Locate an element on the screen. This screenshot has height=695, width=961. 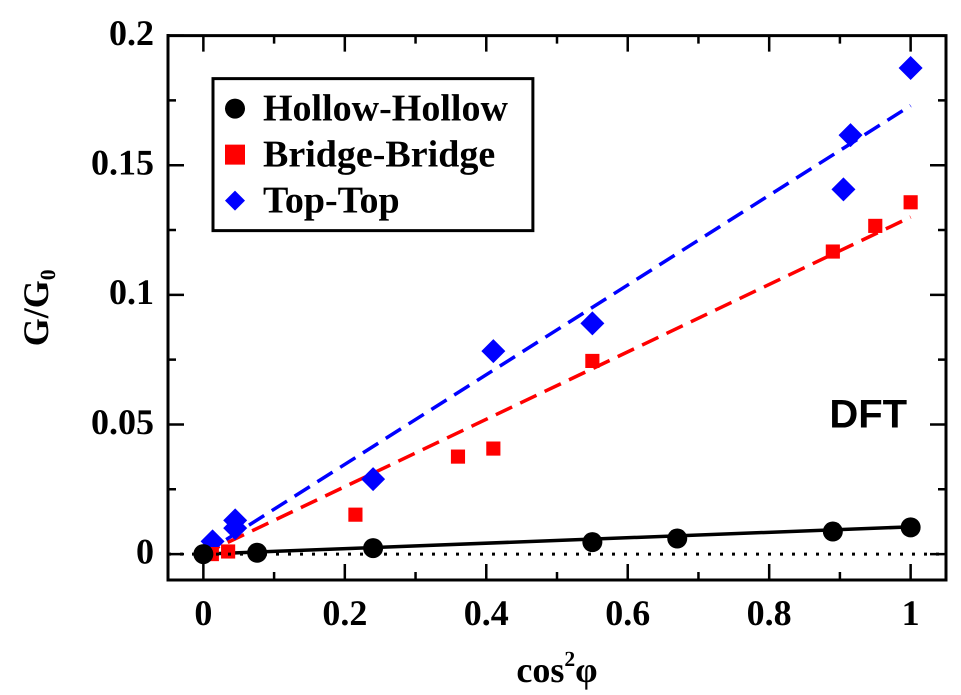
y-tick-label: 0.15 is located at coordinates (122, 162).